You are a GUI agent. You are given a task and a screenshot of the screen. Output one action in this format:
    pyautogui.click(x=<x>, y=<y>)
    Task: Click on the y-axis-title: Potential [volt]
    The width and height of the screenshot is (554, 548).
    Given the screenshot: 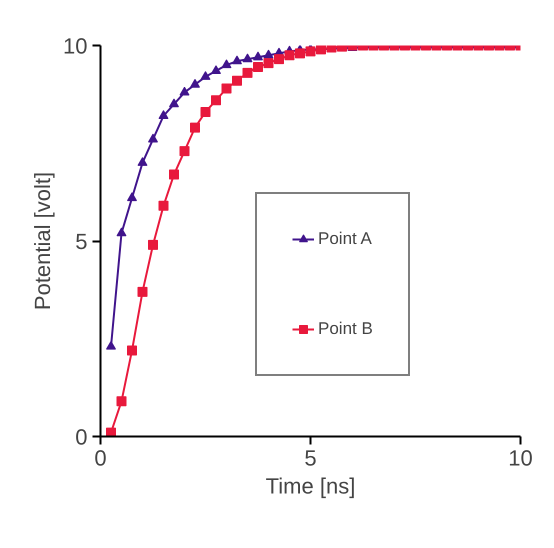 What is the action you would take?
    pyautogui.click(x=43, y=241)
    